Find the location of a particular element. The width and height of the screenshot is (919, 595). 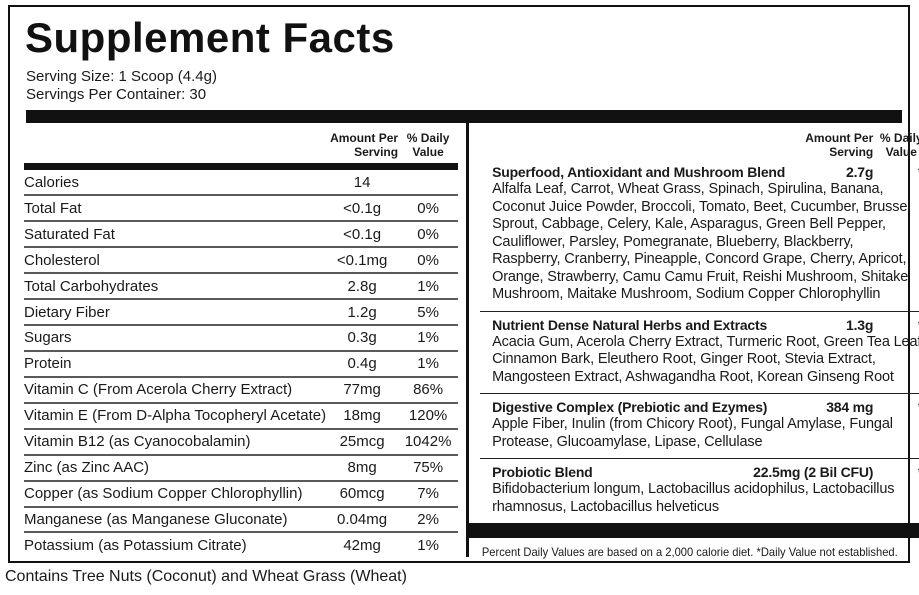

table-row: Sugars 0.3g 1% is located at coordinates (241, 339).